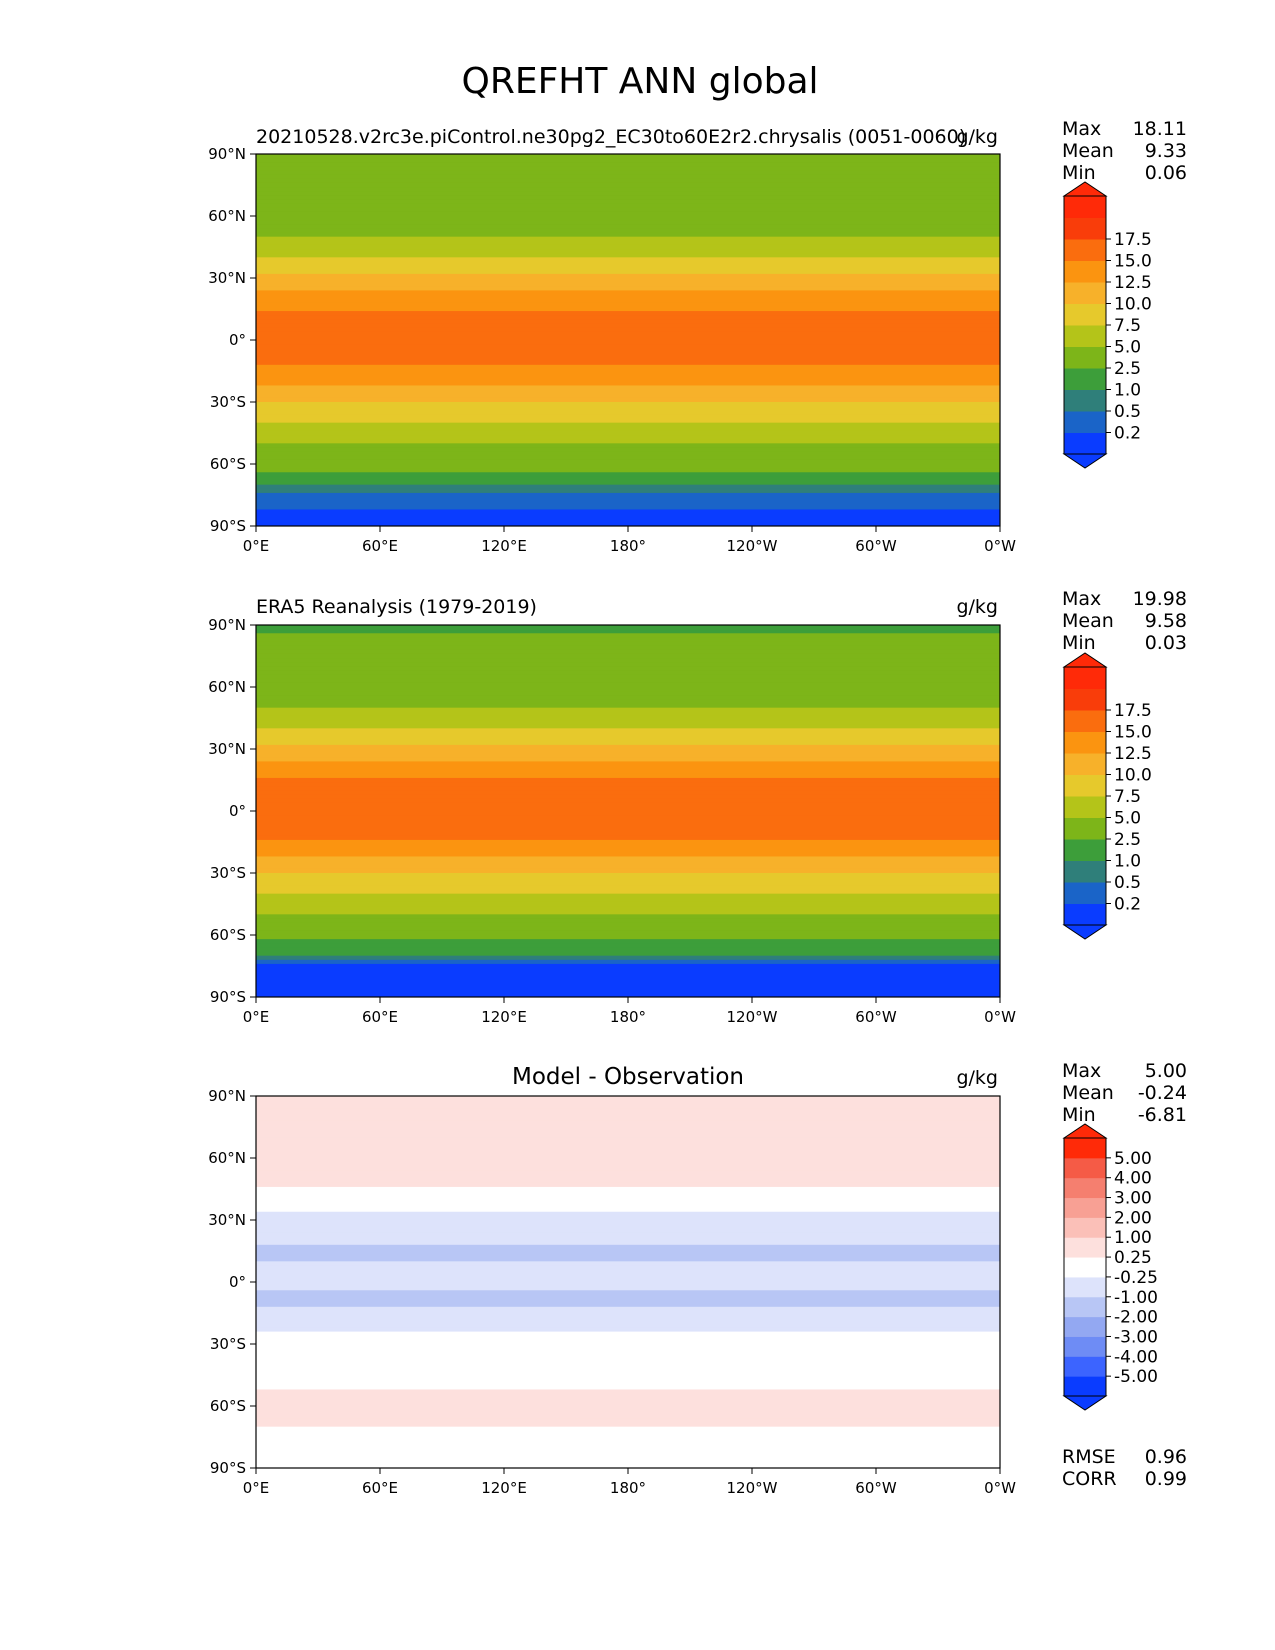  What do you see at coordinates (1079, 173) in the screenshot?
I see `stat-label: Min` at bounding box center [1079, 173].